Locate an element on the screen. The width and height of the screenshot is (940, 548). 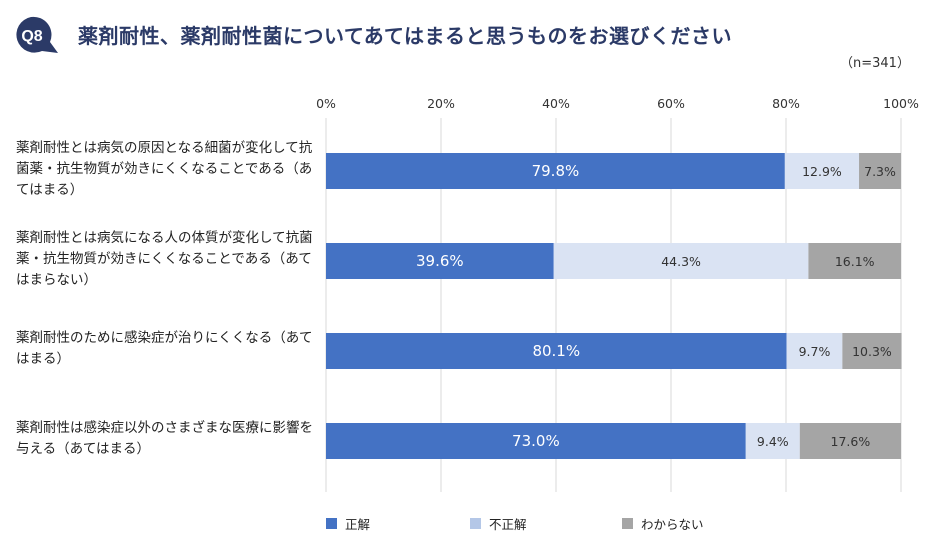
category-label: 薬剤耐性は感染症以外のさまざまな医療に影響を与える（あてはまる） is located at coordinates (164, 438).